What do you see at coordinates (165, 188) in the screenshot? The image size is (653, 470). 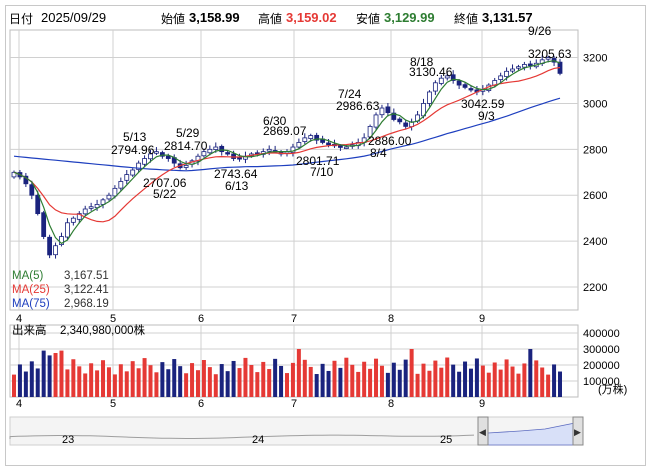 I see `annotation-low: 2707.065/22` at bounding box center [165, 188].